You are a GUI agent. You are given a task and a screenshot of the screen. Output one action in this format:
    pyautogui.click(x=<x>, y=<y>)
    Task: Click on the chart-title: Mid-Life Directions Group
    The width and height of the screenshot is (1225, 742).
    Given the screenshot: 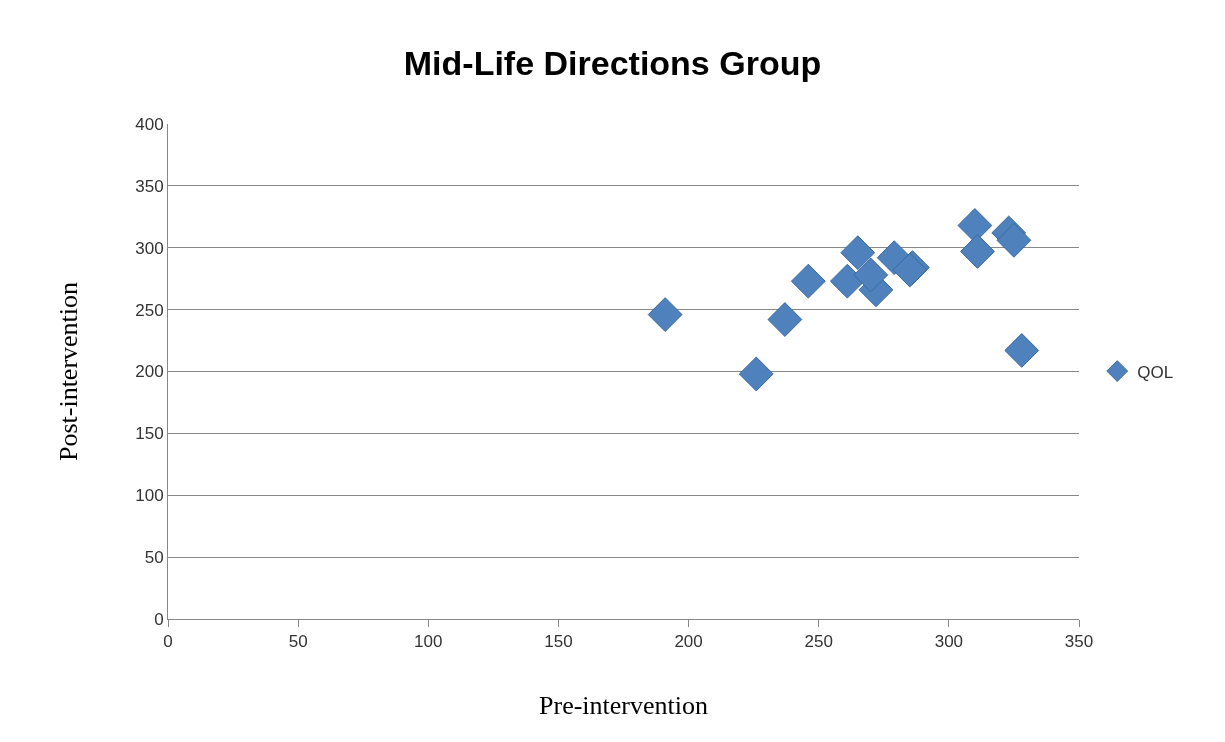 What is the action you would take?
    pyautogui.click(x=612, y=62)
    